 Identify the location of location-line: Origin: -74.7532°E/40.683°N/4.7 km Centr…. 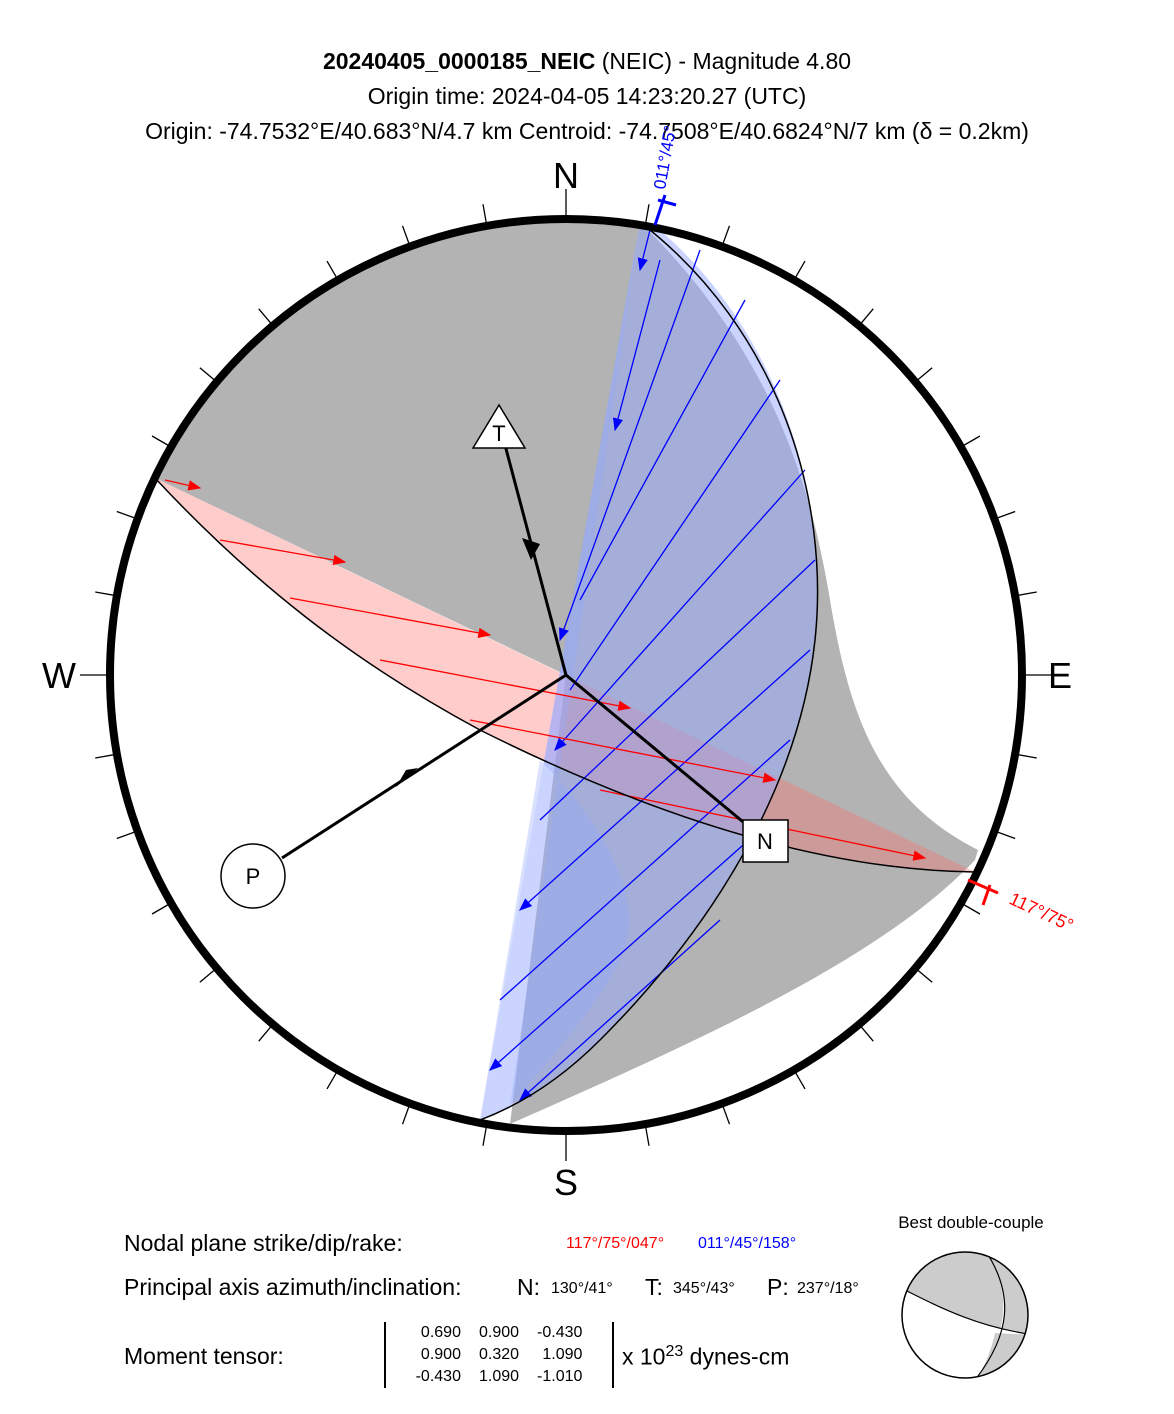
(587, 131).